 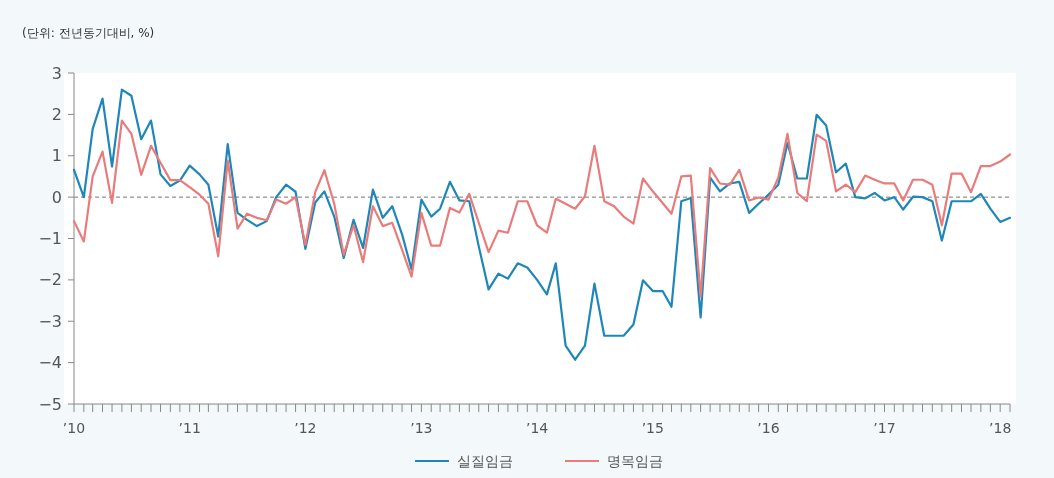 I want to click on y-tick-label: 1, so click(x=56, y=156).